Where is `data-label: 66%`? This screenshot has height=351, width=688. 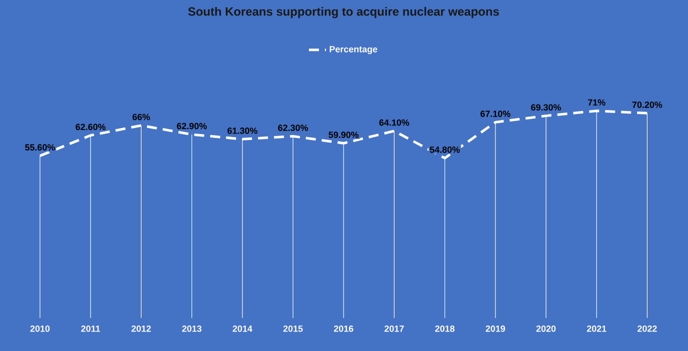
data-label: 66% is located at coordinates (141, 117).